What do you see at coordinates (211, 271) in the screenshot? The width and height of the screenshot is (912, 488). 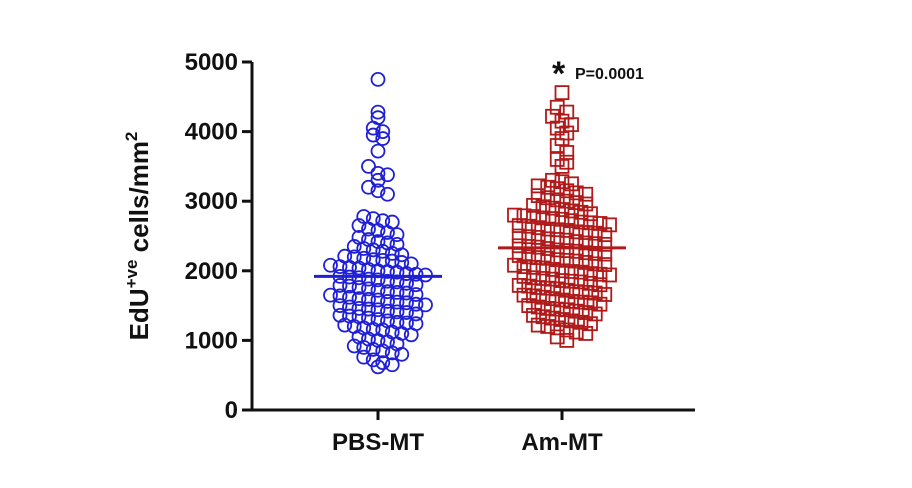 I see `y-tick-label: 2000` at bounding box center [211, 271].